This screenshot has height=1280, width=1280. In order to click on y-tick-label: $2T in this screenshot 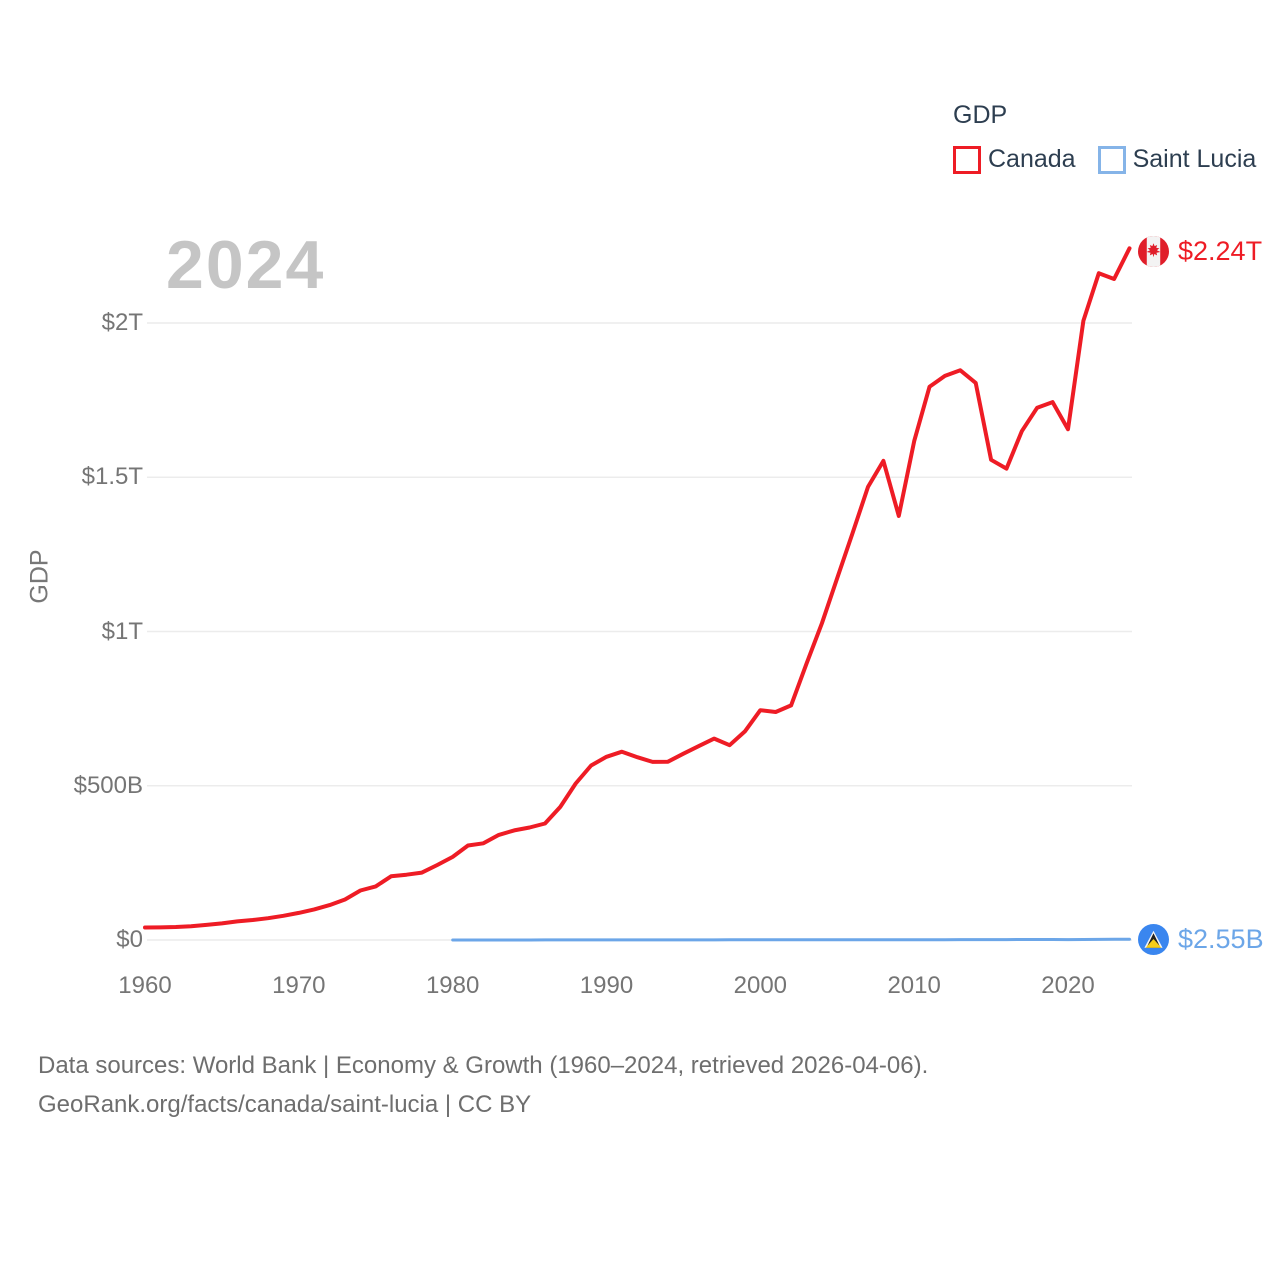, I will do `click(122, 322)`.